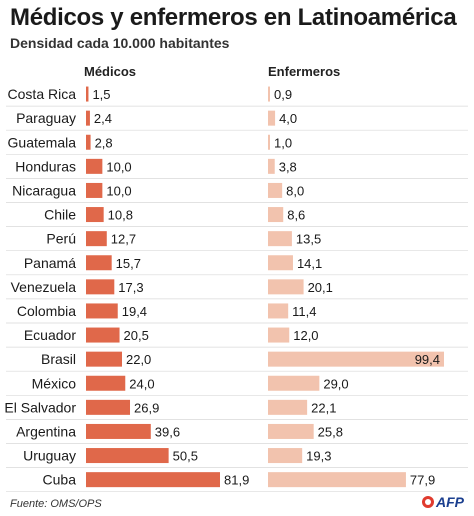 This screenshot has height=516, width=474. Describe the element at coordinates (283, 94) in the screenshot. I see `enfermeros-value-label: 0,9` at that location.